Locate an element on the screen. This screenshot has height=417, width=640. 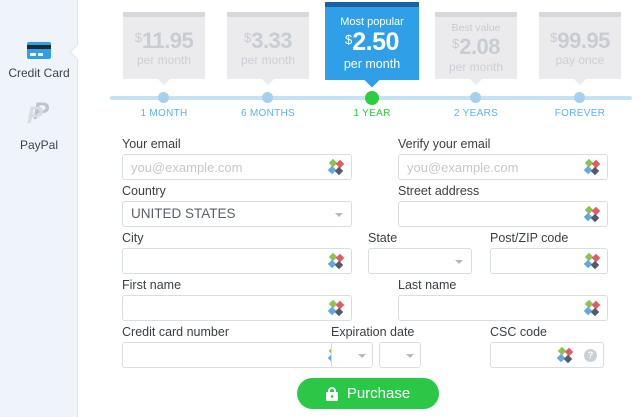
state-select is located at coordinates (420, 261).